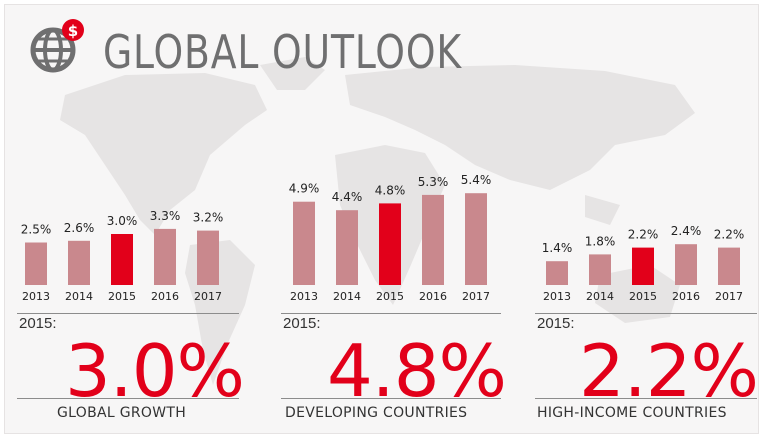 The height and width of the screenshot is (441, 765). Describe the element at coordinates (417, 371) in the screenshot. I see `big-value: 4.8%` at that location.